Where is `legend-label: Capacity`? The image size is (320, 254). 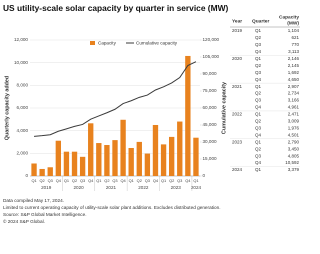
legend-label: Capacity is located at coordinates (107, 42).